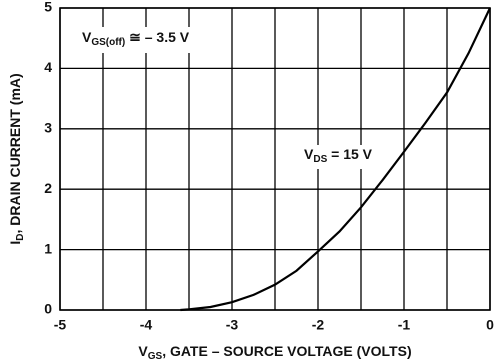  Describe the element at coordinates (286, 351) in the screenshot. I see `text-part: , GATE – SOURCE VOLTAGE (VOLTS)` at that location.